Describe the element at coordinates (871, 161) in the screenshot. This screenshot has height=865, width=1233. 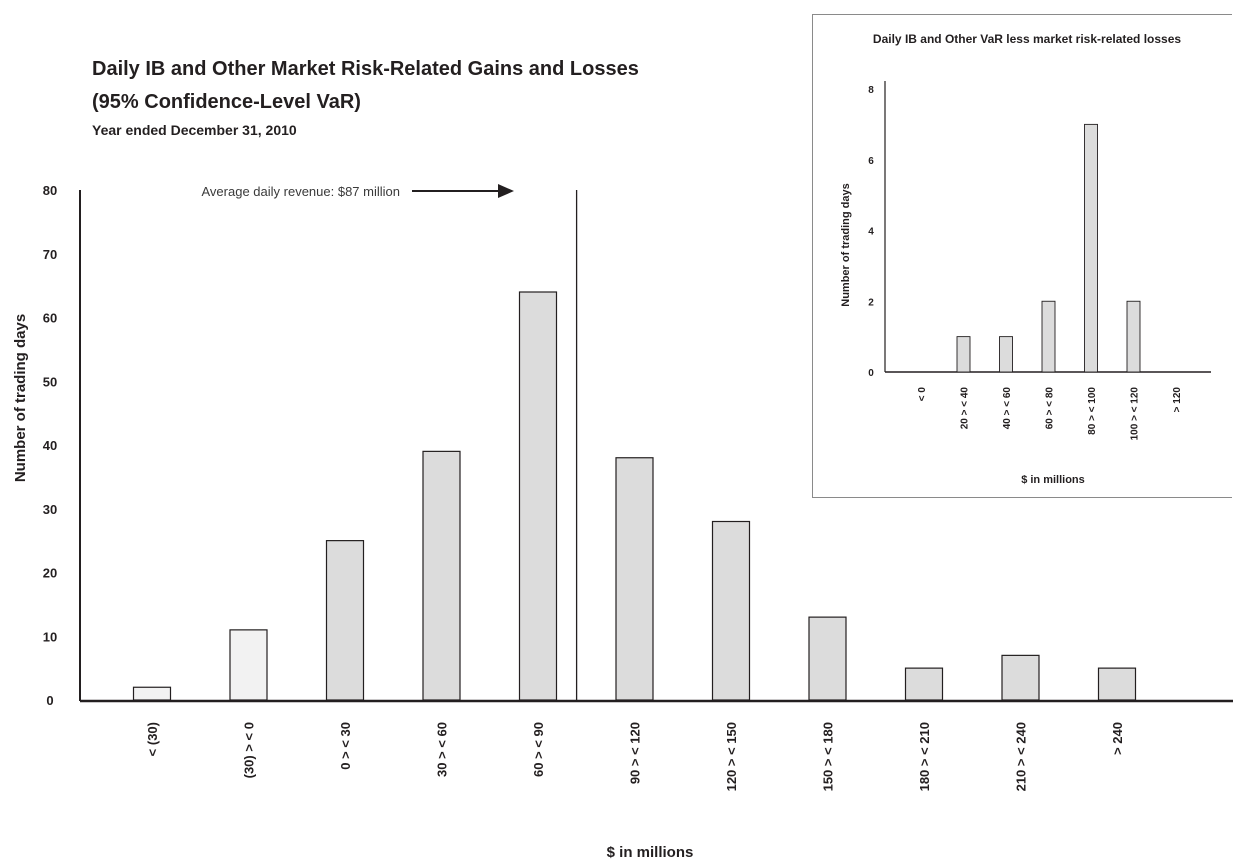
I see `inset-y-tick-label: 6` at that location.